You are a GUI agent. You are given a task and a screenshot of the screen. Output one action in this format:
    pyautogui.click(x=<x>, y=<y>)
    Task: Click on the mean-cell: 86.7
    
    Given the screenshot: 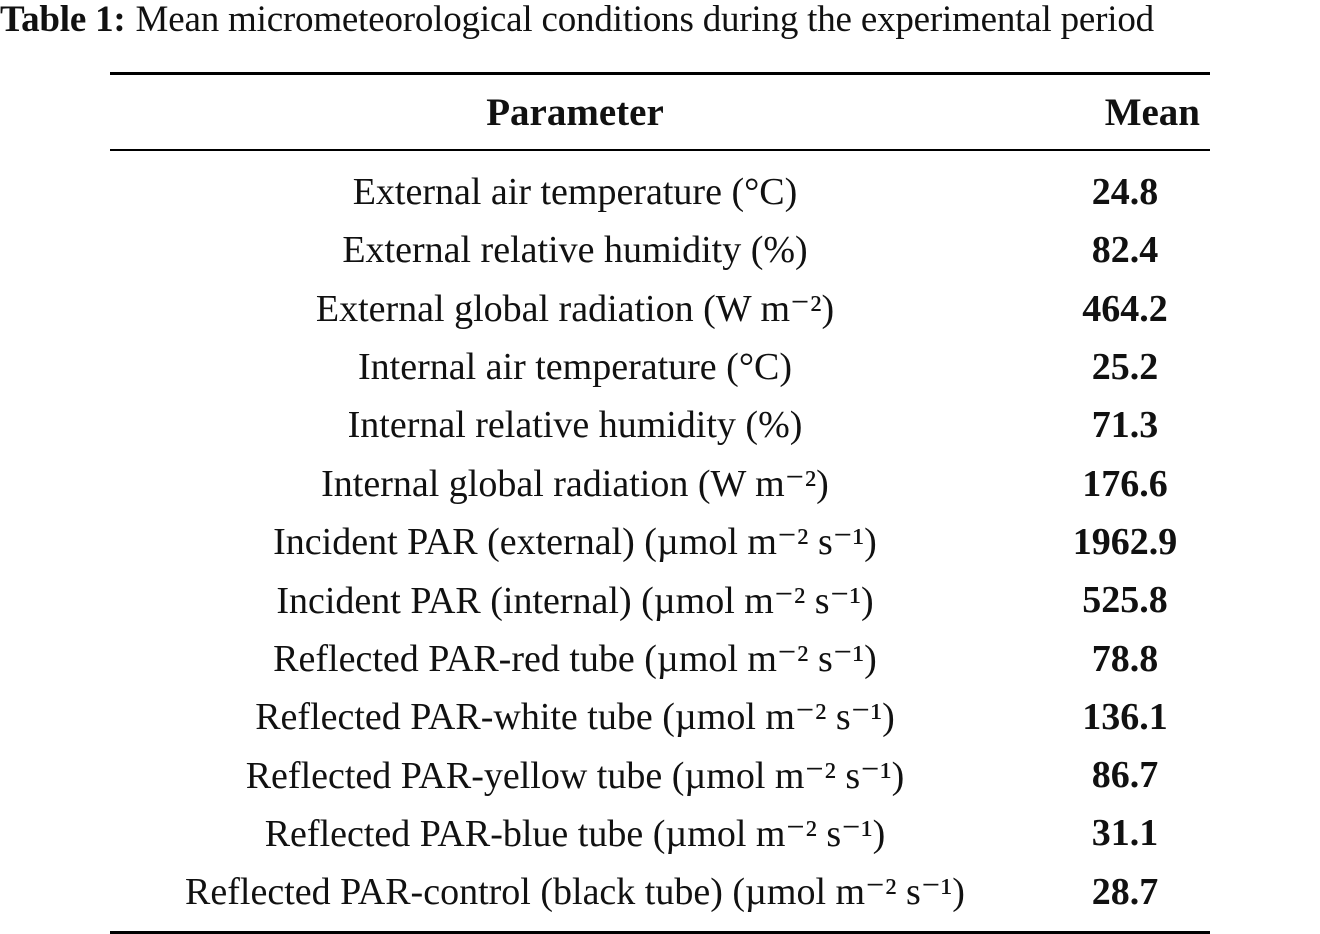 What is the action you would take?
    pyautogui.click(x=1125, y=775)
    